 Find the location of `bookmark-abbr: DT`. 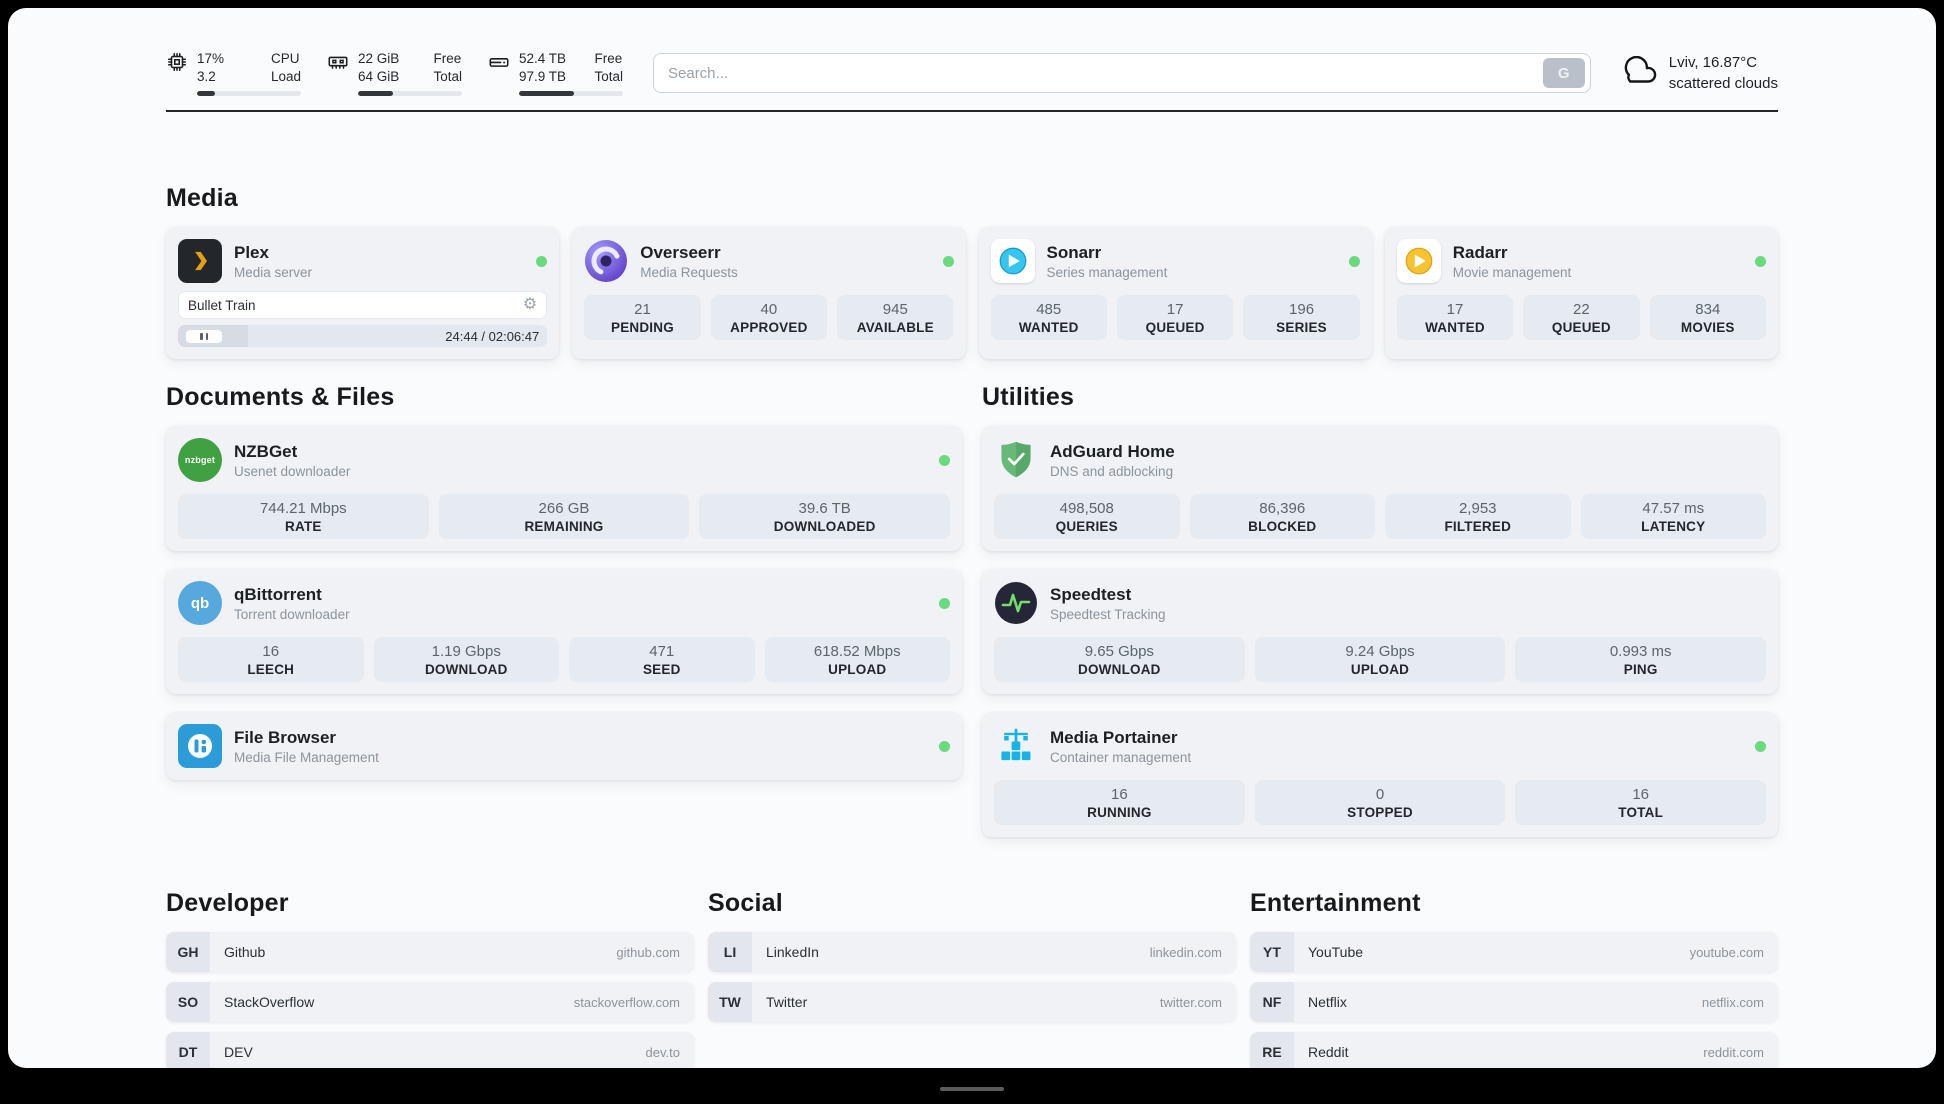

bookmark-abbr: DT is located at coordinates (188, 1050).